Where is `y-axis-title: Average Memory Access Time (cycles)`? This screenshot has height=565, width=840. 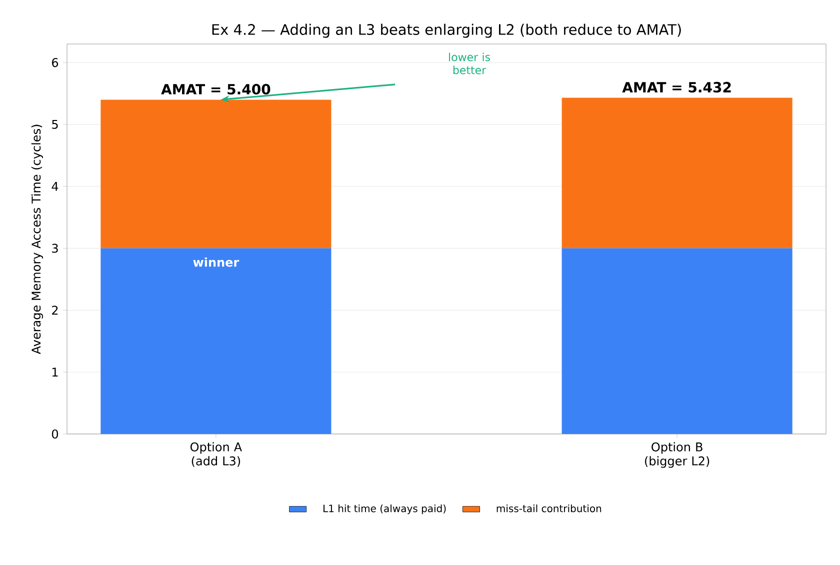
y-axis-title: Average Memory Access Time (cycles) is located at coordinates (37, 239).